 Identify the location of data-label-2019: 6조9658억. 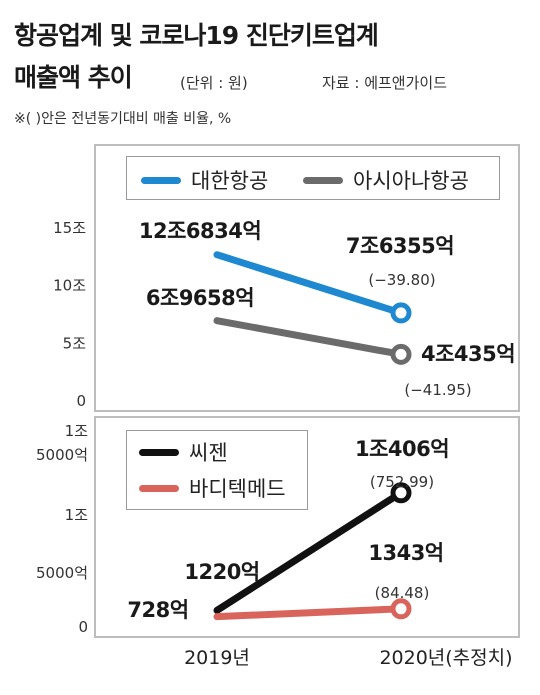
(200, 298).